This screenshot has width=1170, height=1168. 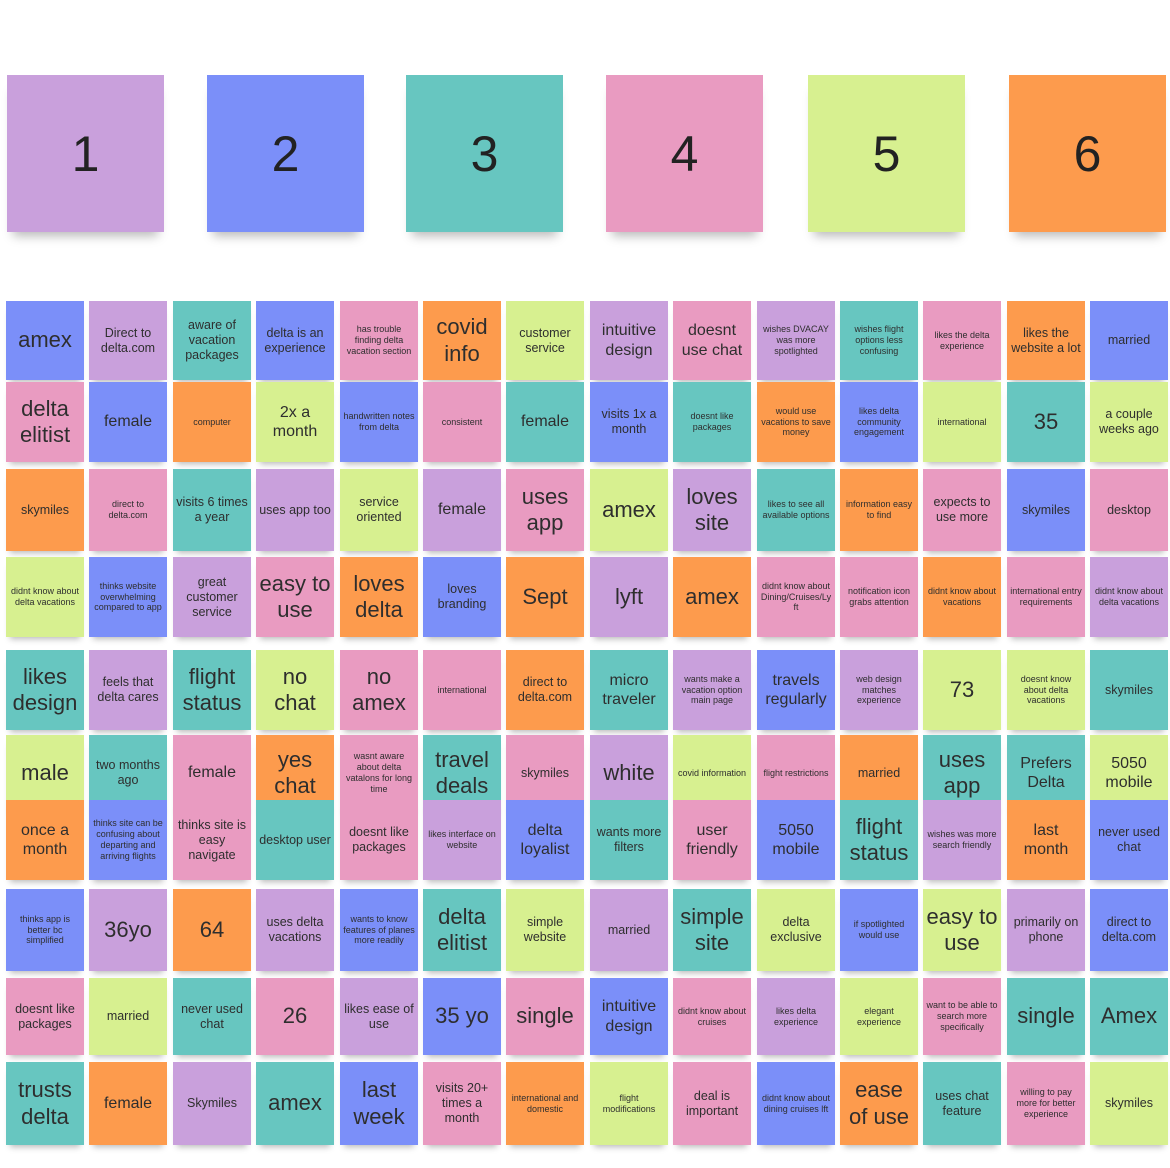 I want to click on sticky-note: ease of use, so click(x=879, y=1103).